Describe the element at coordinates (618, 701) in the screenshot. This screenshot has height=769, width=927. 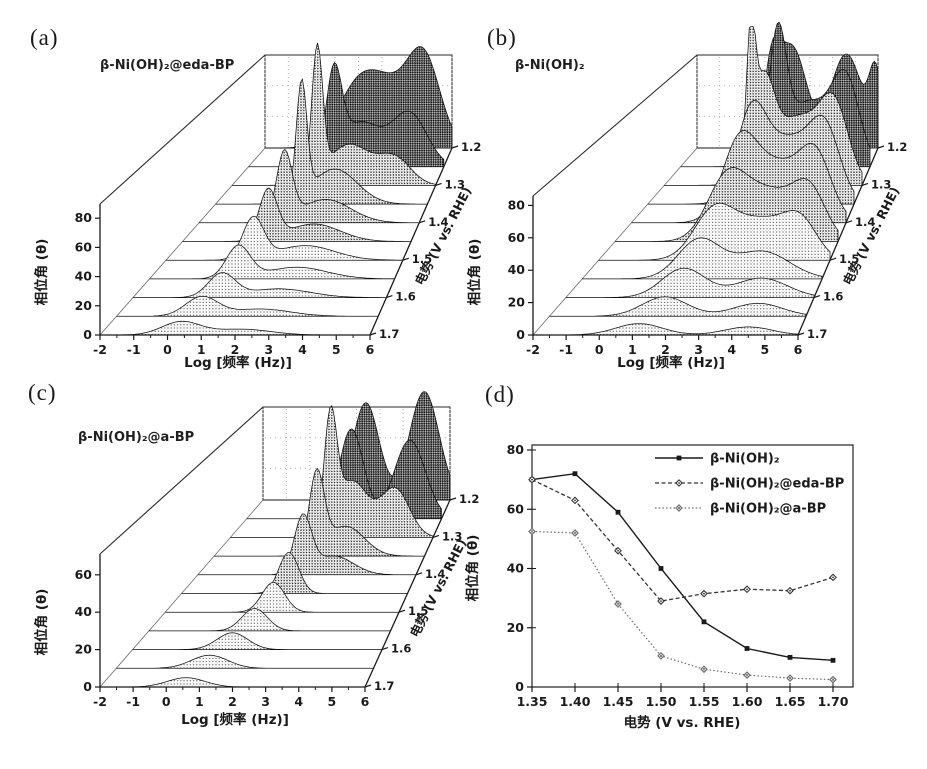
I see `x-tick-label: 1.45` at that location.